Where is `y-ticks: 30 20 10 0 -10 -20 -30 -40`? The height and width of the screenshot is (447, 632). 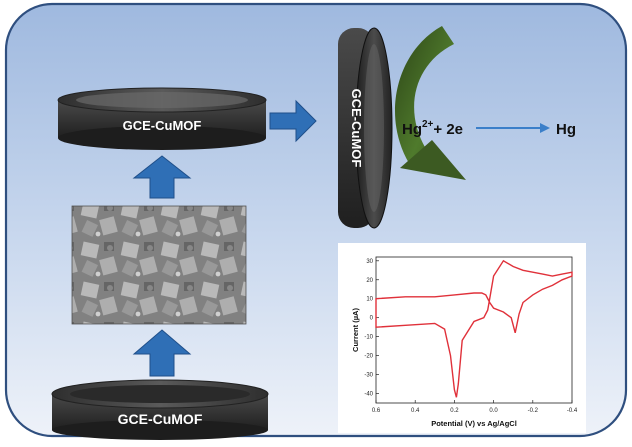
y-ticks: 30 20 10 0 -10 -20 -30 -40 is located at coordinates (371, 328).